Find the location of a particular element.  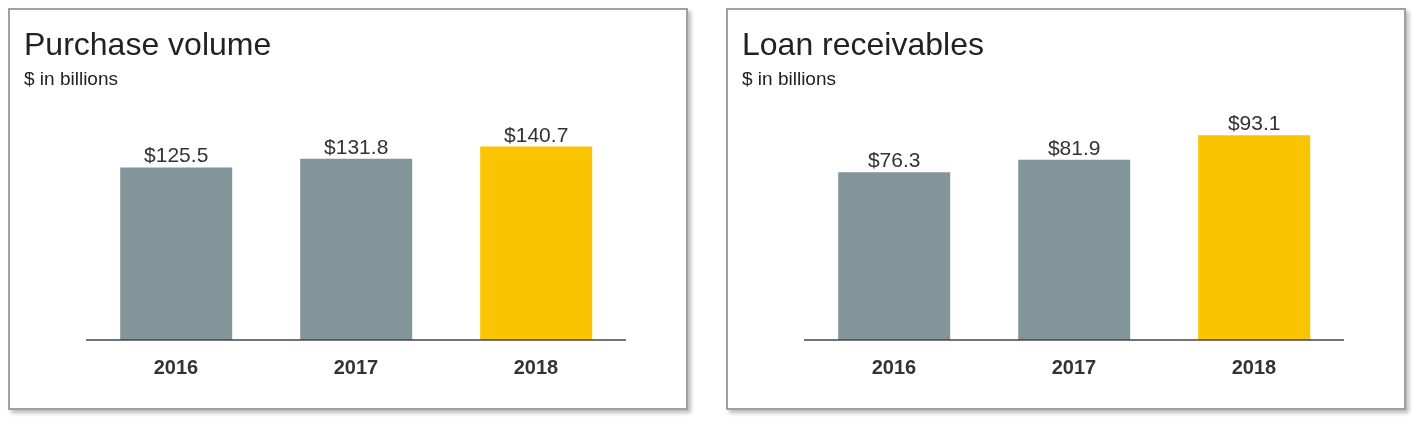

data-label: $76.3 is located at coordinates (894, 160).